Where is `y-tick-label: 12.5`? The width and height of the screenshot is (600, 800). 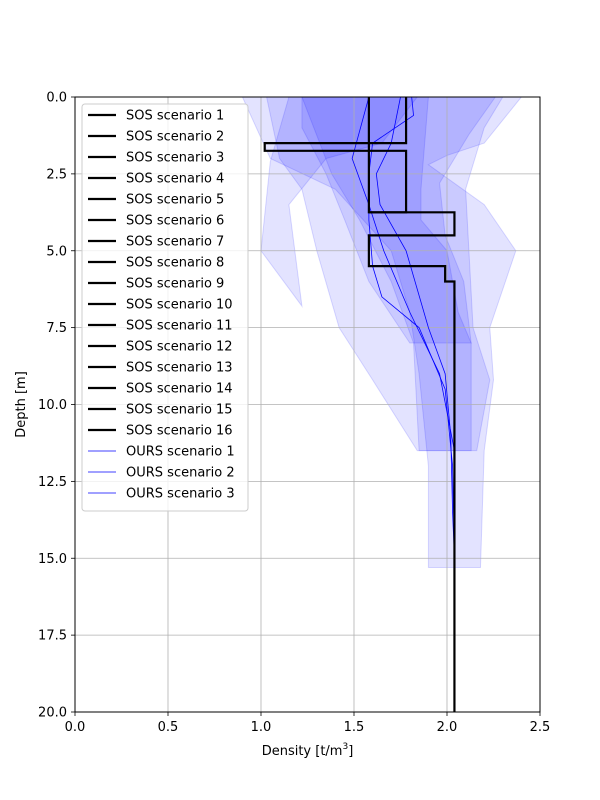 y-tick-label: 12.5 is located at coordinates (52, 482).